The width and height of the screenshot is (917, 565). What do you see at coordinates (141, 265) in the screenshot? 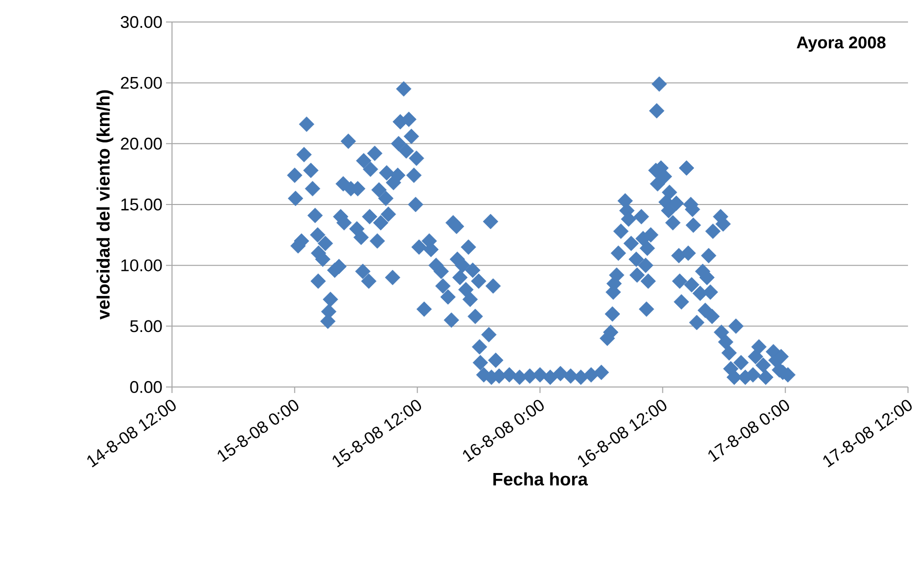
I see `y-tick-label: 10.00` at bounding box center [141, 265].